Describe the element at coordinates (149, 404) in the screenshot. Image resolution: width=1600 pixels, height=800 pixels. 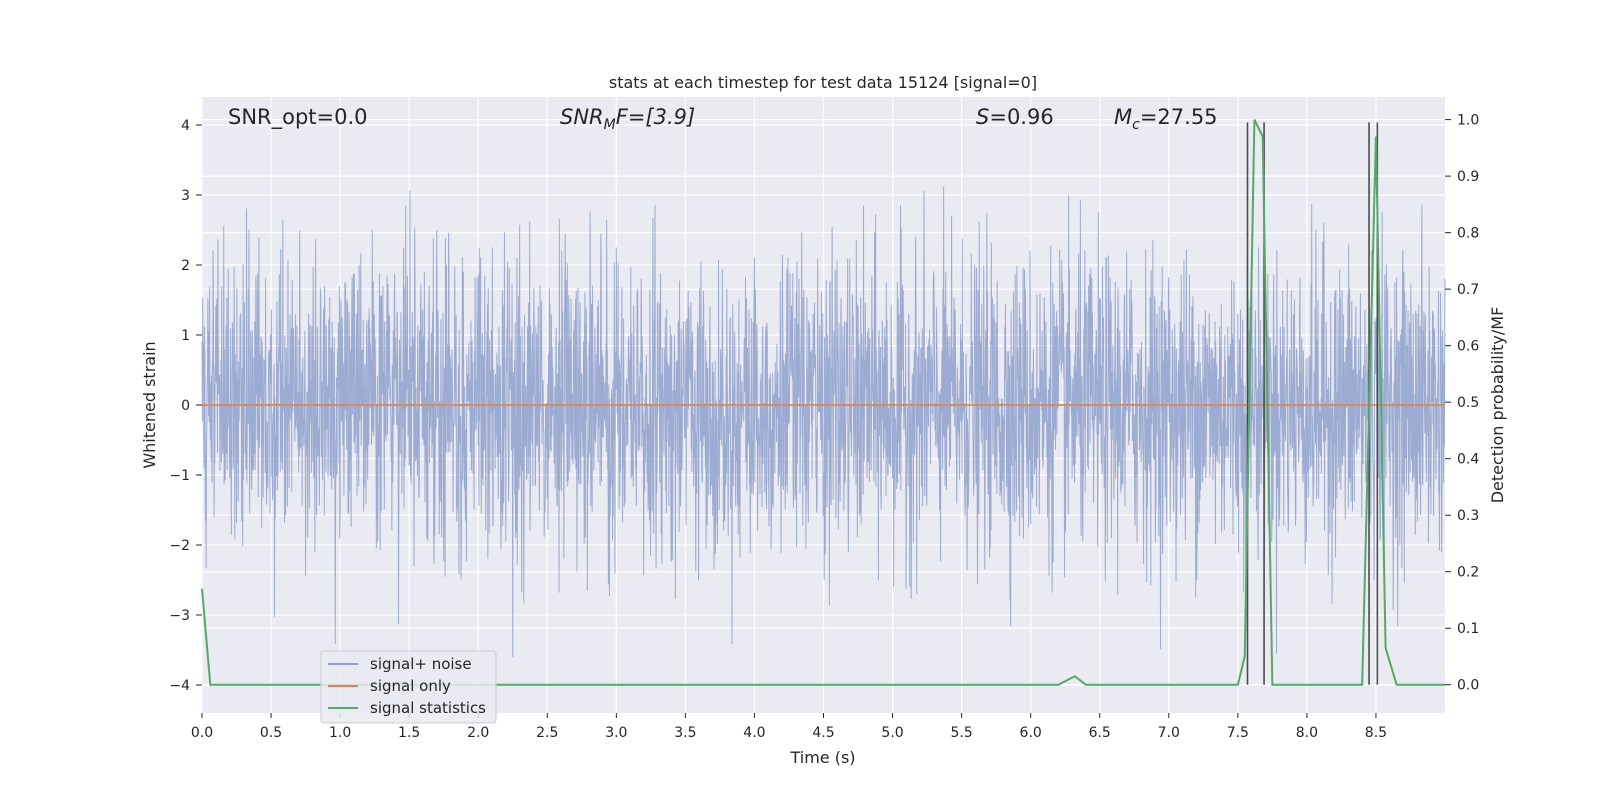
I see `y-left-axis-label: Whitened strain` at that location.